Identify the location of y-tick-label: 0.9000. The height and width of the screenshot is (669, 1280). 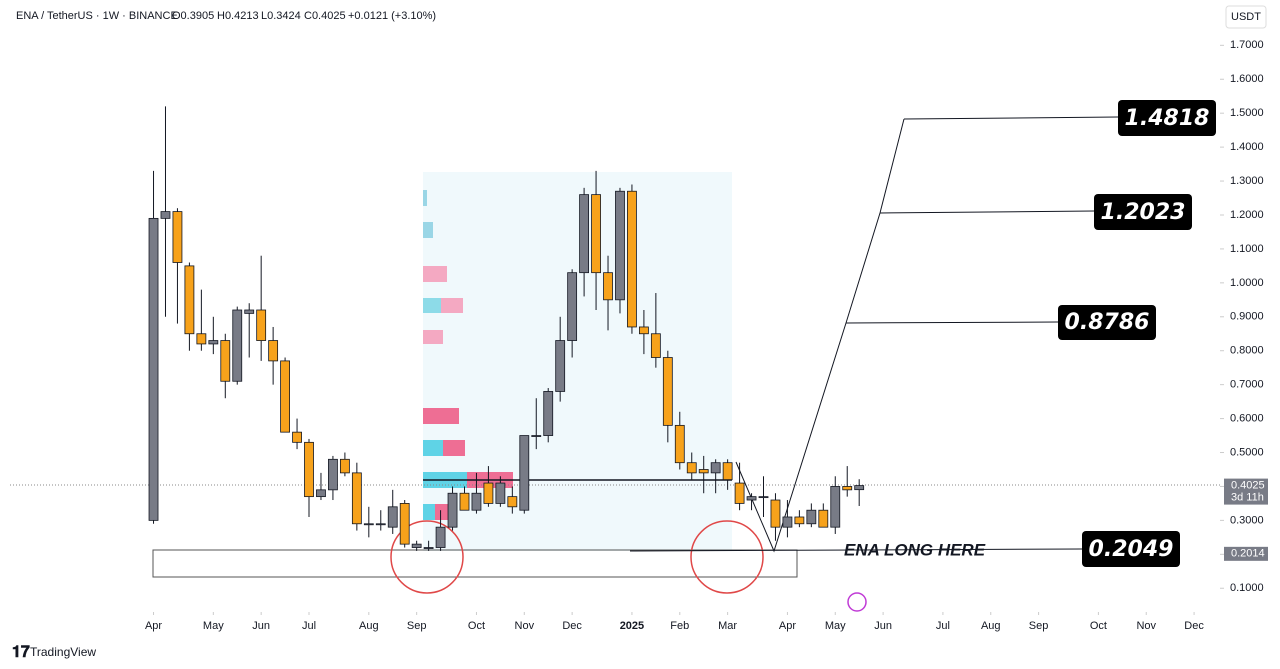
(1247, 317).